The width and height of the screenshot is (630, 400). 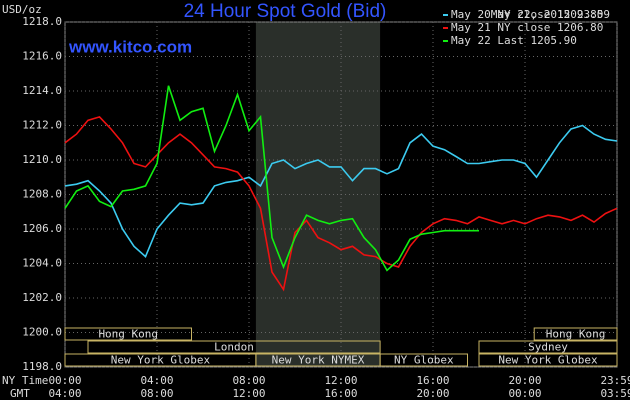 What do you see at coordinates (524, 393) in the screenshot?
I see `x2-tick-label: 00:00` at bounding box center [524, 393].